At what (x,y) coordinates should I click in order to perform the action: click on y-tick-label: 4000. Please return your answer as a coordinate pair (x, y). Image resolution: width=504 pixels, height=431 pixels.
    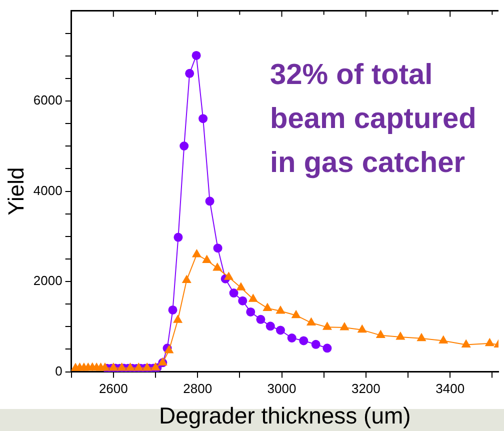
    Looking at the image, I should click on (47, 190).